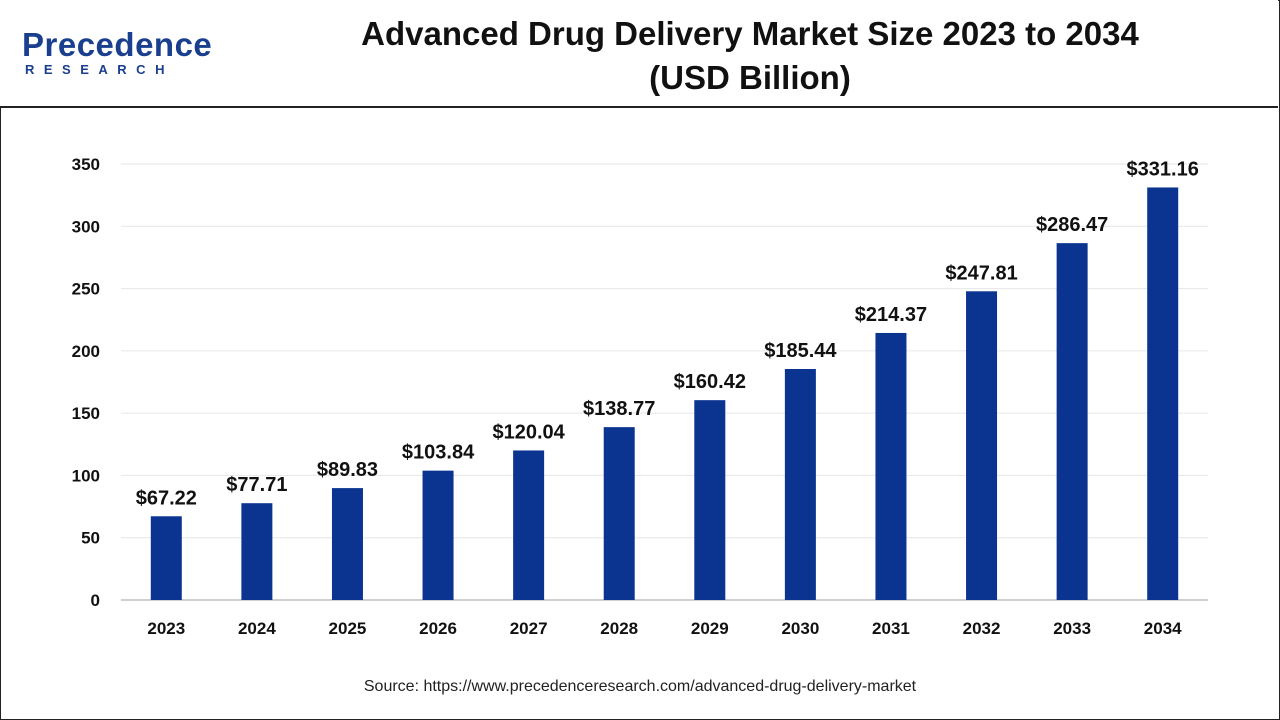 The width and height of the screenshot is (1280, 720). Describe the element at coordinates (166, 628) in the screenshot. I see `x-tick-label-2023: 2023` at that location.